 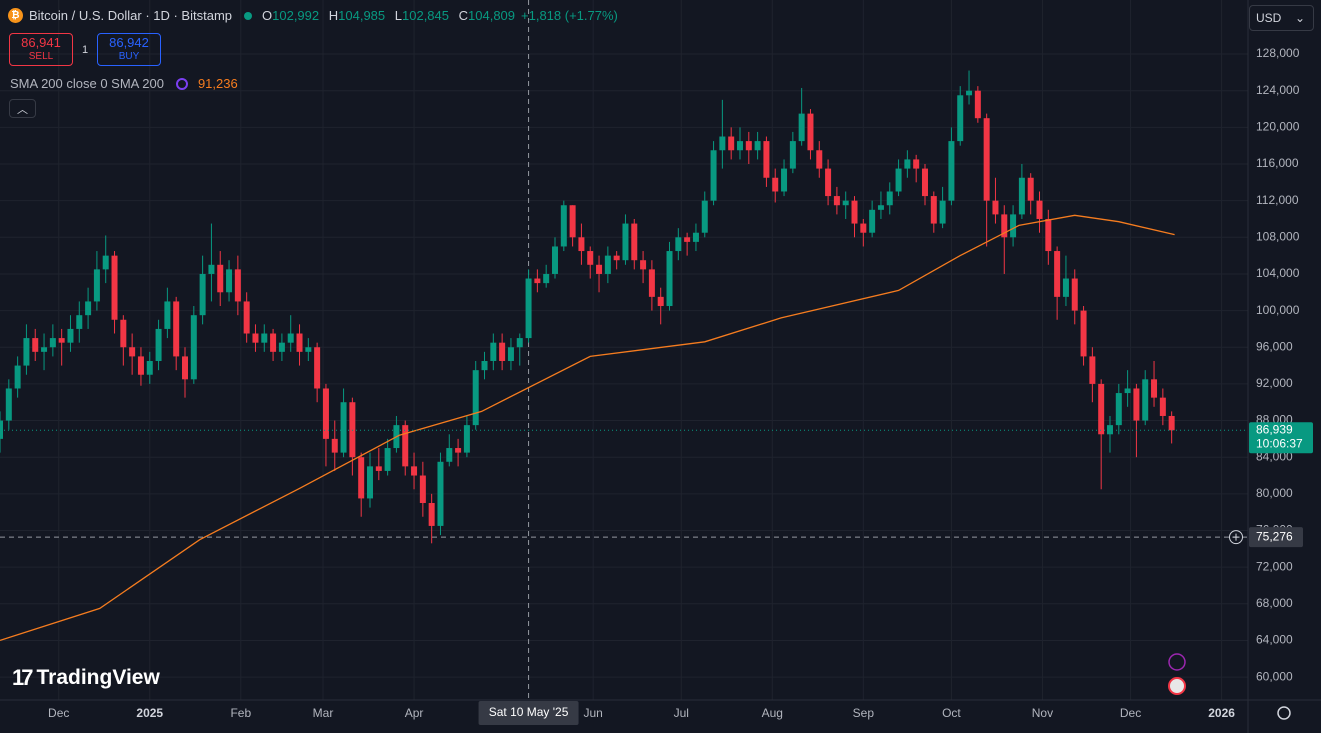 I want to click on x-tick-label: Mar, so click(x=323, y=713).